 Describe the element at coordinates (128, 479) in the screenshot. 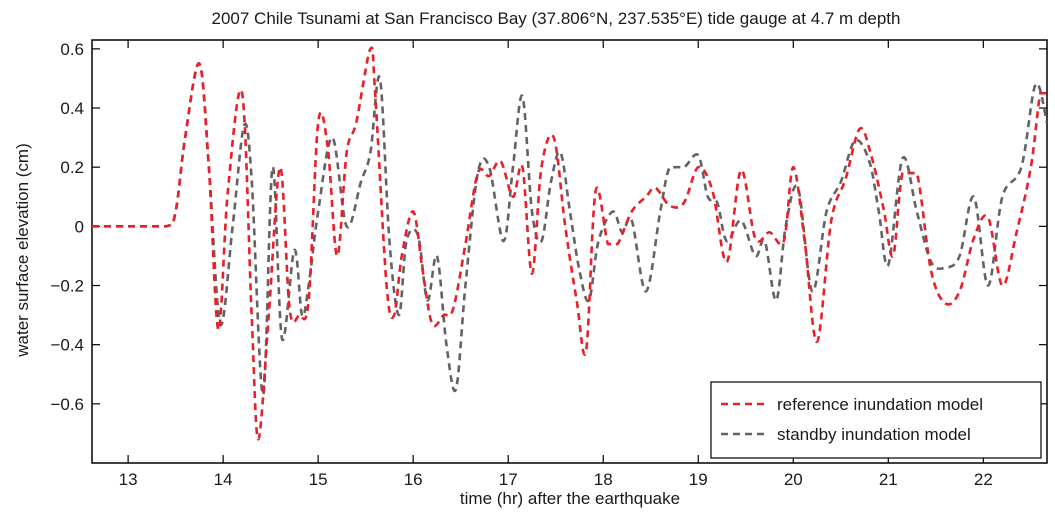

I see `x-tick-label: 13` at that location.